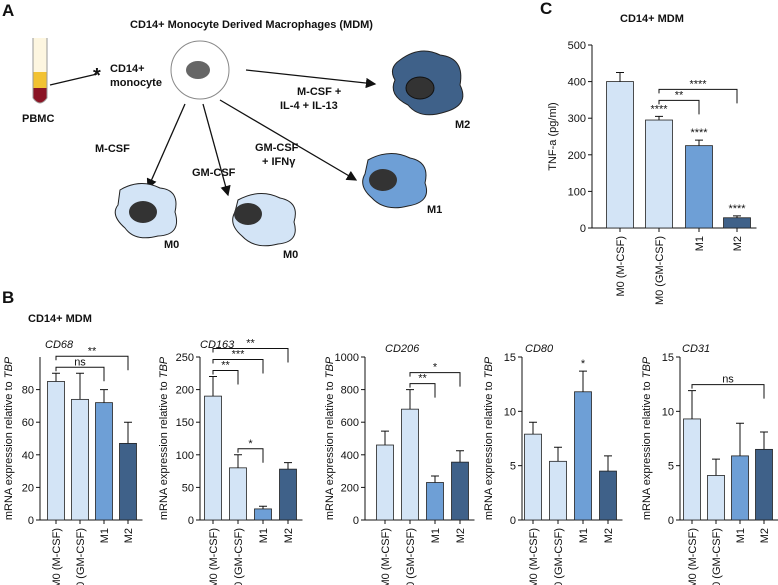  I want to click on y-tick-label: 250, so click(185, 358).